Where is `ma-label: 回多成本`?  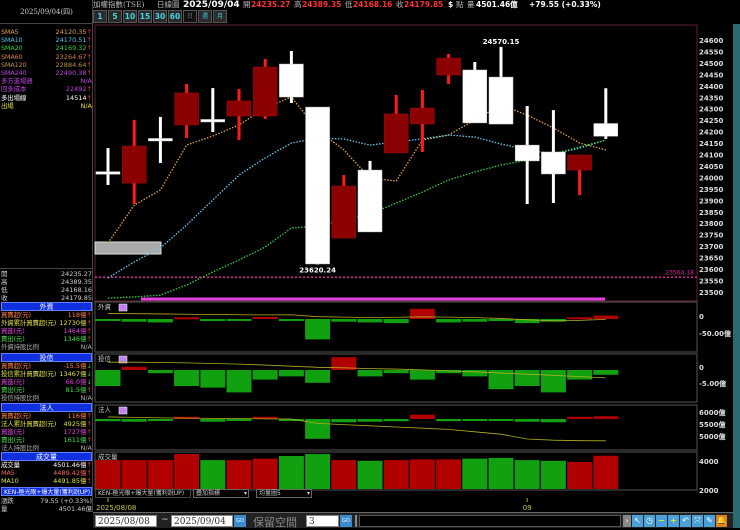 ma-label: 回多成本 is located at coordinates (14, 89).